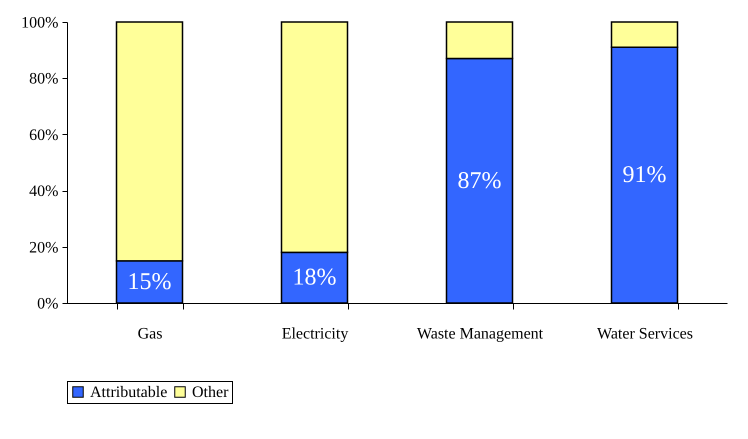 Image resolution: width=748 pixels, height=439 pixels. Describe the element at coordinates (211, 392) in the screenshot. I see `legend-label: Other` at that location.